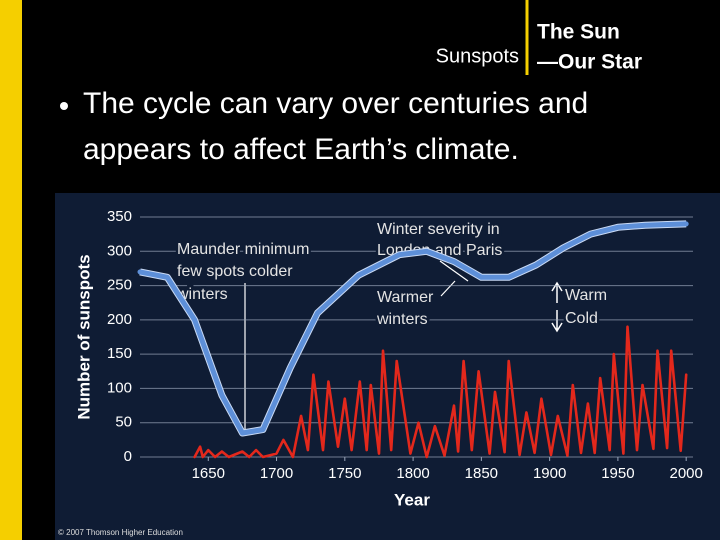 The height and width of the screenshot is (540, 720). Describe the element at coordinates (549, 473) in the screenshot. I see `x-tick-label: 1900` at that location.